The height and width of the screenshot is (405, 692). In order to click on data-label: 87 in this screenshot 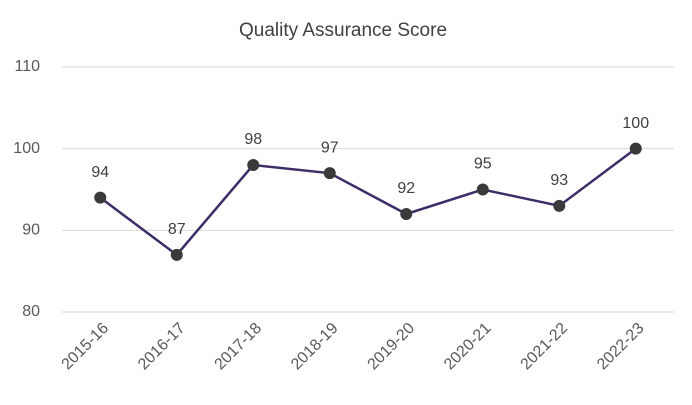, I will do `click(177, 229)`.